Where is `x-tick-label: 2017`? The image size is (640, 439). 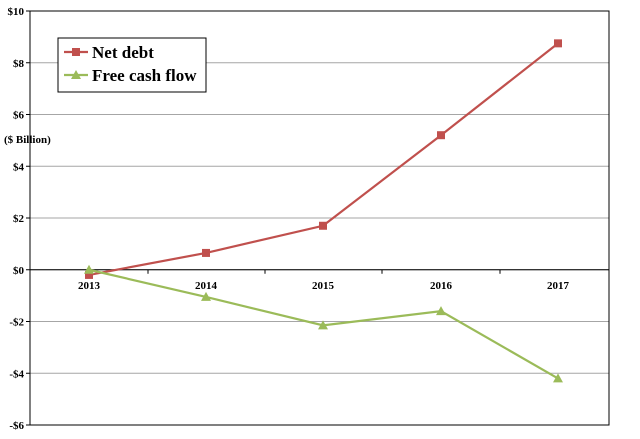 x-tick-label: 2017 is located at coordinates (558, 286).